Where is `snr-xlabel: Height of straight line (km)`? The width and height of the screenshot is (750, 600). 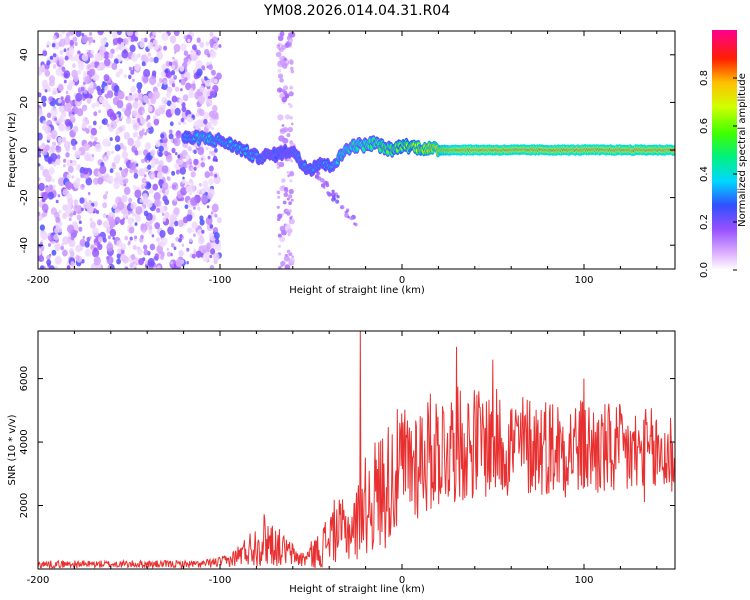 snr-xlabel: Height of straight line (km) is located at coordinates (357, 589).